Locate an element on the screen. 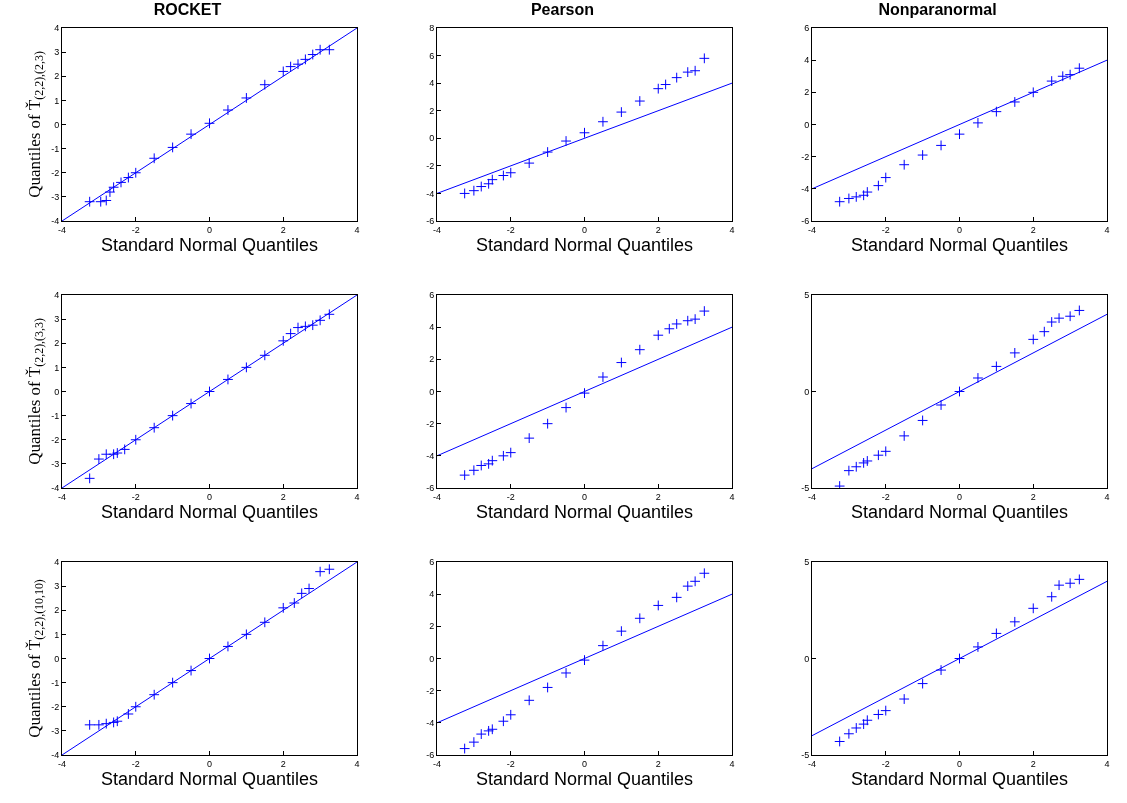 The width and height of the screenshot is (1127, 803). y-tick-label: 6 is located at coordinates (432, 562).